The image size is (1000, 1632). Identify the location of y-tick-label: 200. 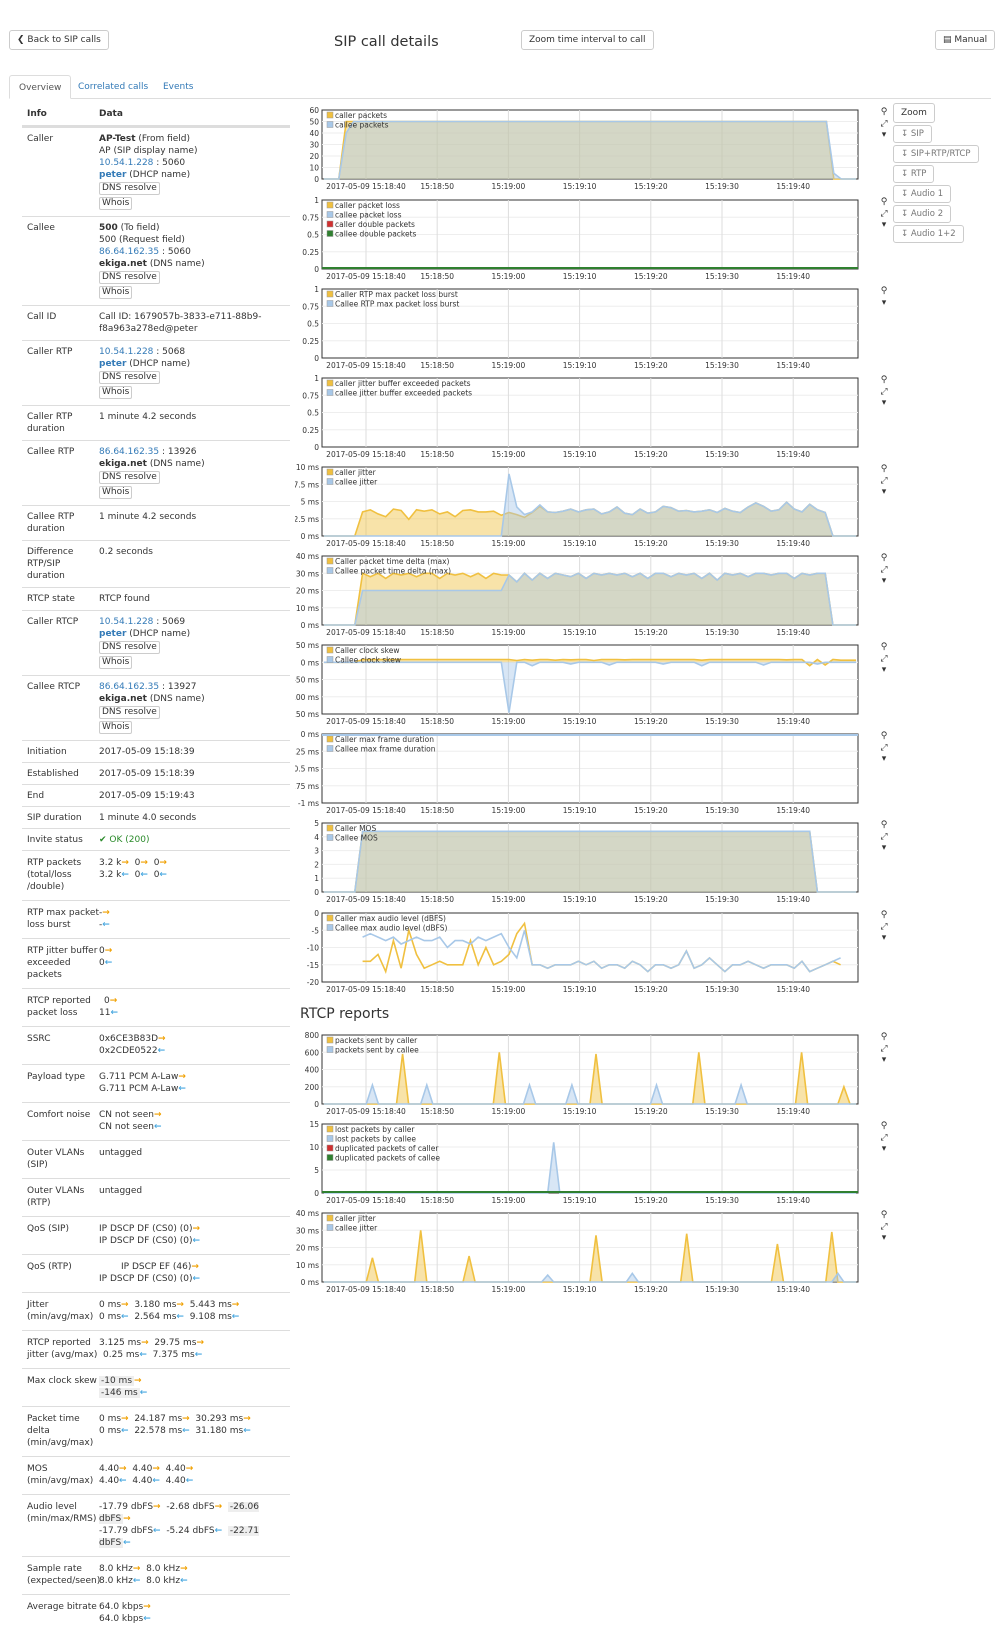
(312, 1087).